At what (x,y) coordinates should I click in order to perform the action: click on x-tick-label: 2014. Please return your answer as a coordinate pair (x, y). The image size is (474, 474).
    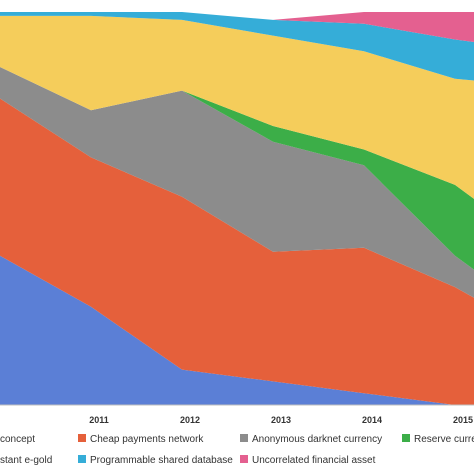
    Looking at the image, I should click on (372, 420).